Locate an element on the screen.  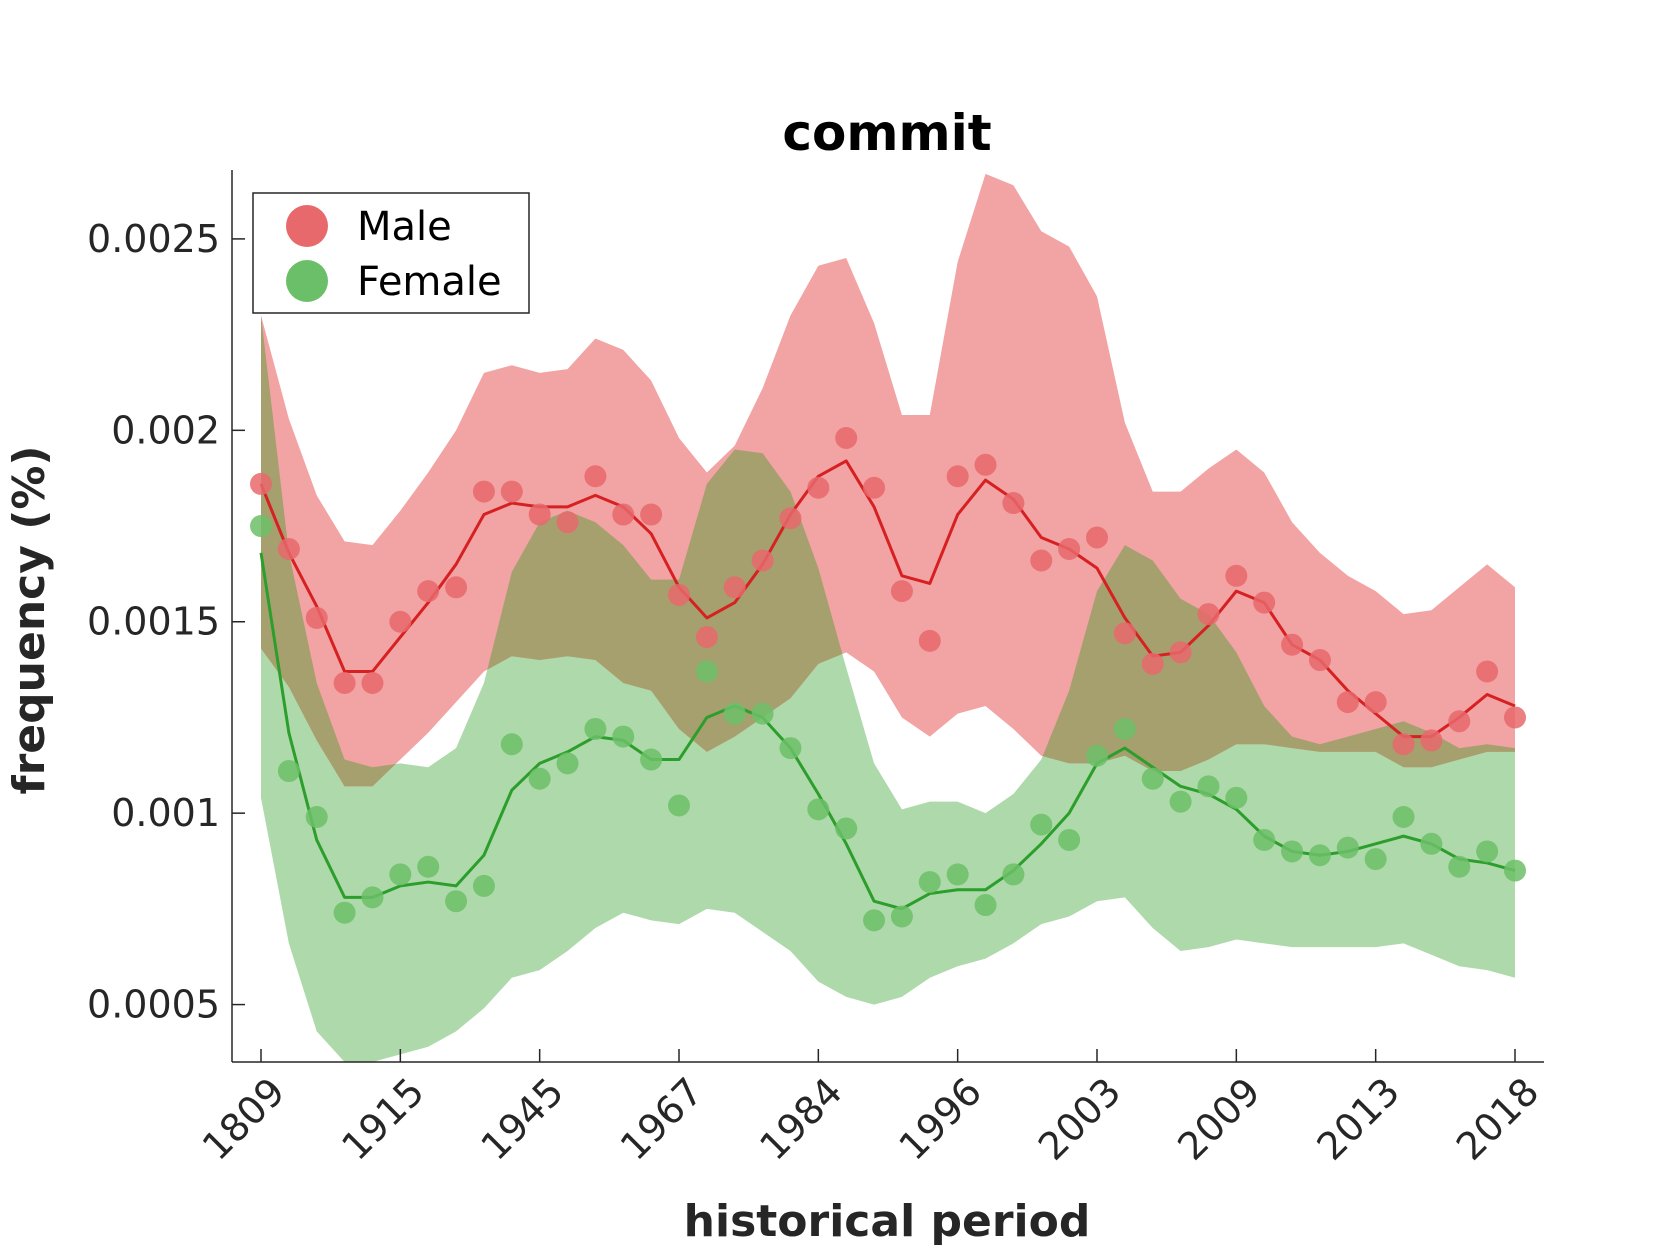
y-tick-label: 0.0005 is located at coordinates (153, 1005).